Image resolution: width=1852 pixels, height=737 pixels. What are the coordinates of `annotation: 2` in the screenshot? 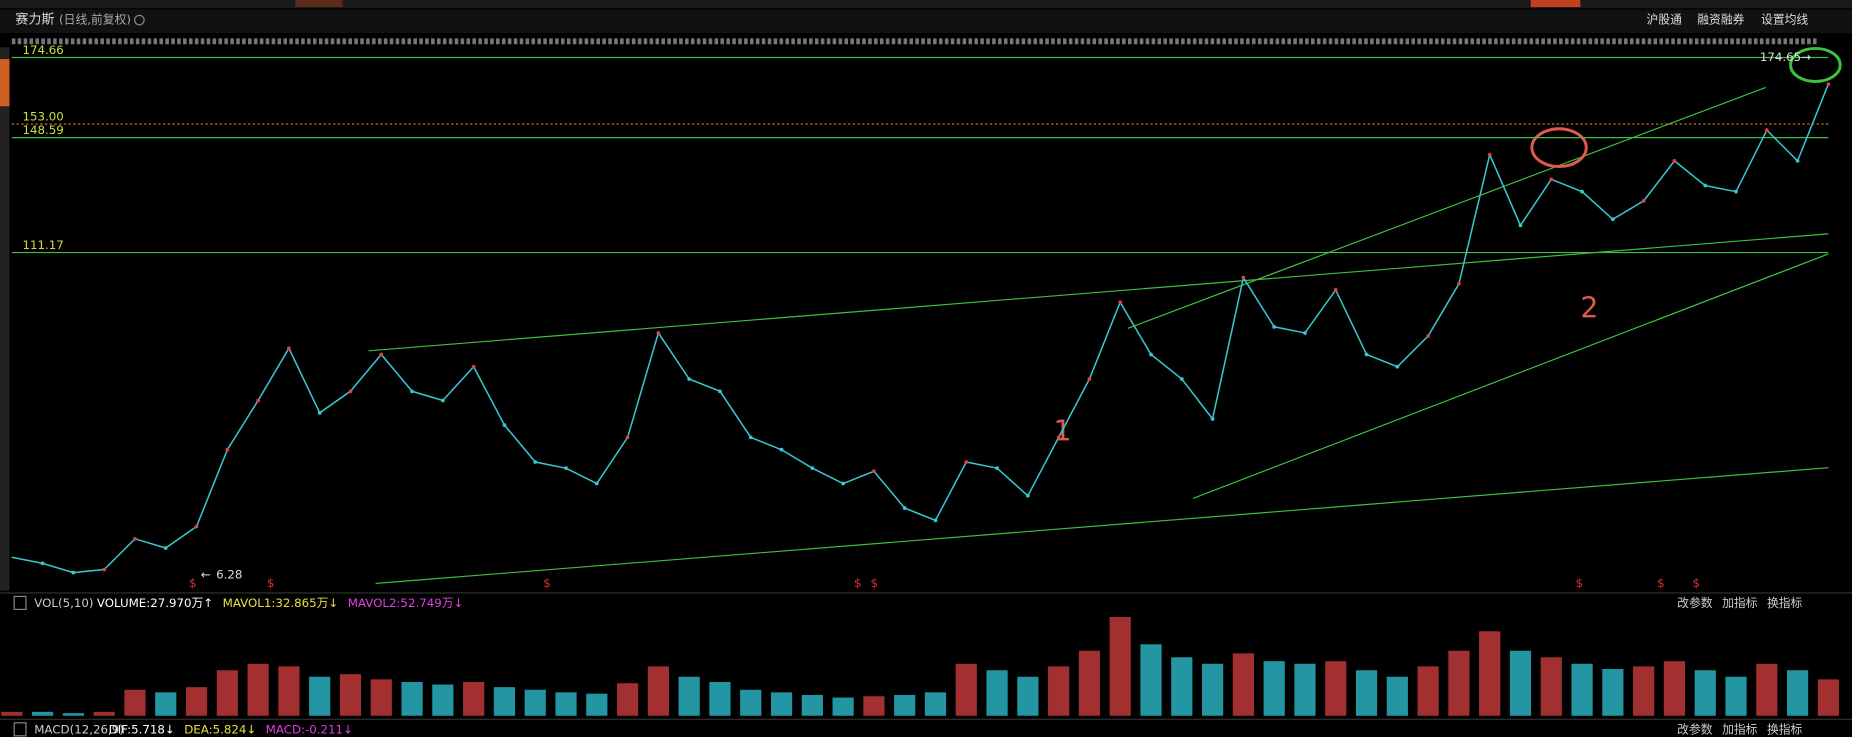 It's located at (1589, 307).